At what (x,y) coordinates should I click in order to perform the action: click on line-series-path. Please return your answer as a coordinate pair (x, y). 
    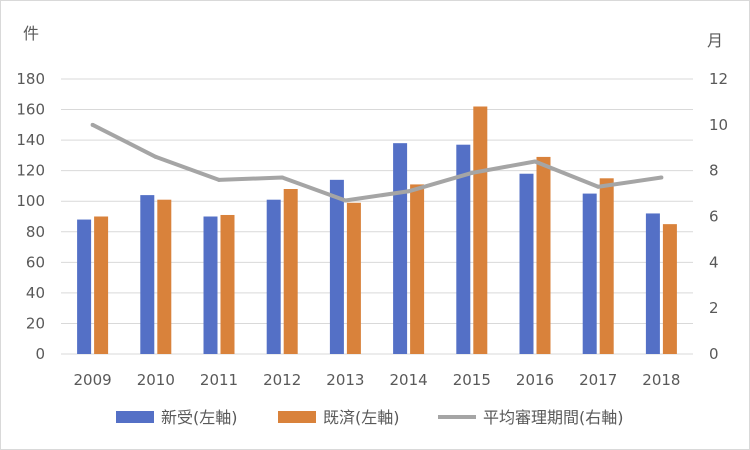
    Looking at the image, I should click on (376, 163).